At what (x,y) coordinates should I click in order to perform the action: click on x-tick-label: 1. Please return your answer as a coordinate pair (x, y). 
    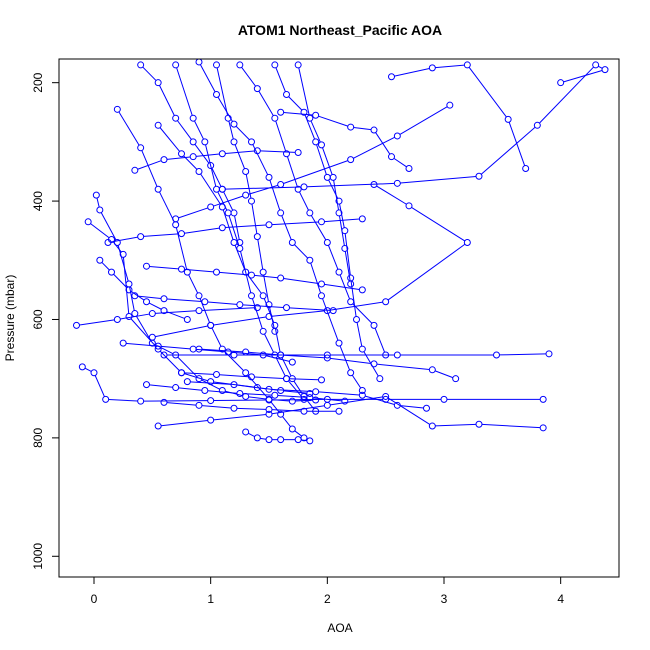
    Looking at the image, I should click on (210, 599).